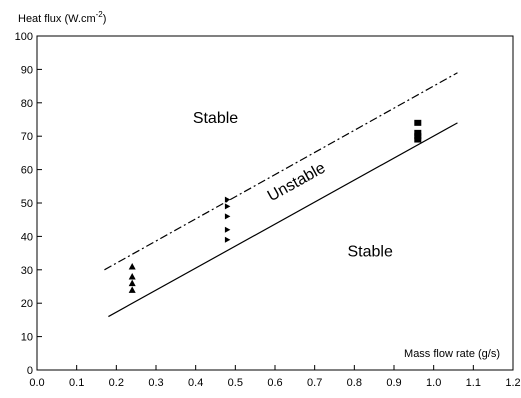  Describe the element at coordinates (76, 383) in the screenshot. I see `x-tick-label: 0.1` at that location.